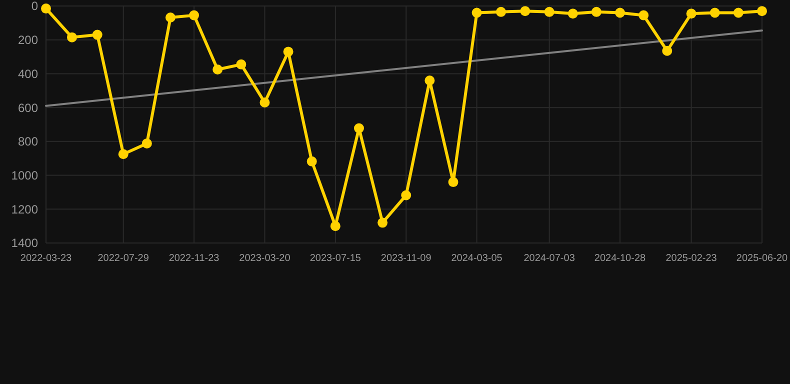  I want to click on x-tick-label: 2023-11-09, so click(406, 258).